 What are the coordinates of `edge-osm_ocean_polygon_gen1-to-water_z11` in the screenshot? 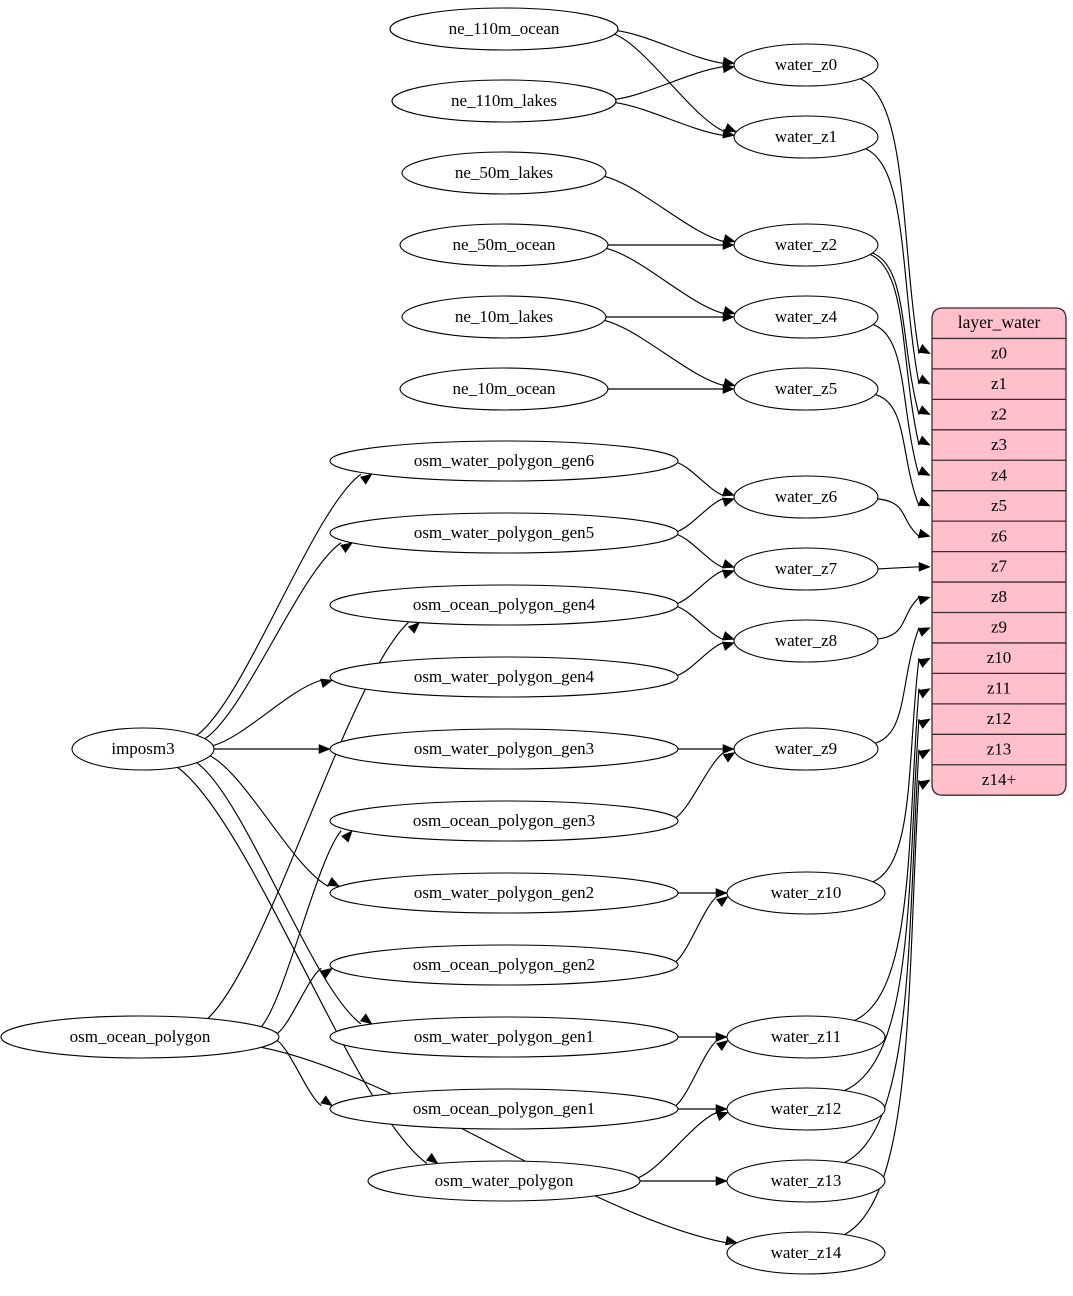 It's located at (702, 1073).